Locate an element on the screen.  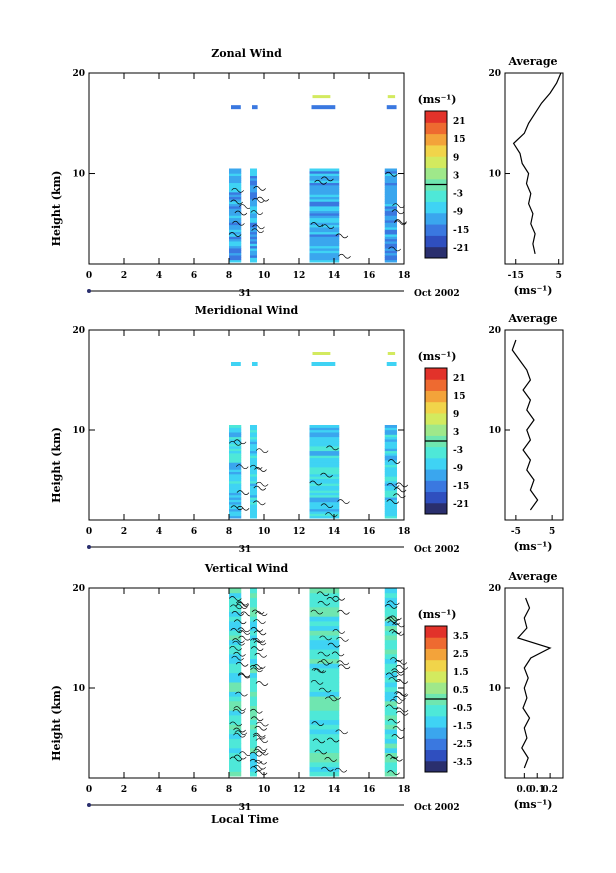
x-tick-label: 4 is located at coordinates (159, 532).